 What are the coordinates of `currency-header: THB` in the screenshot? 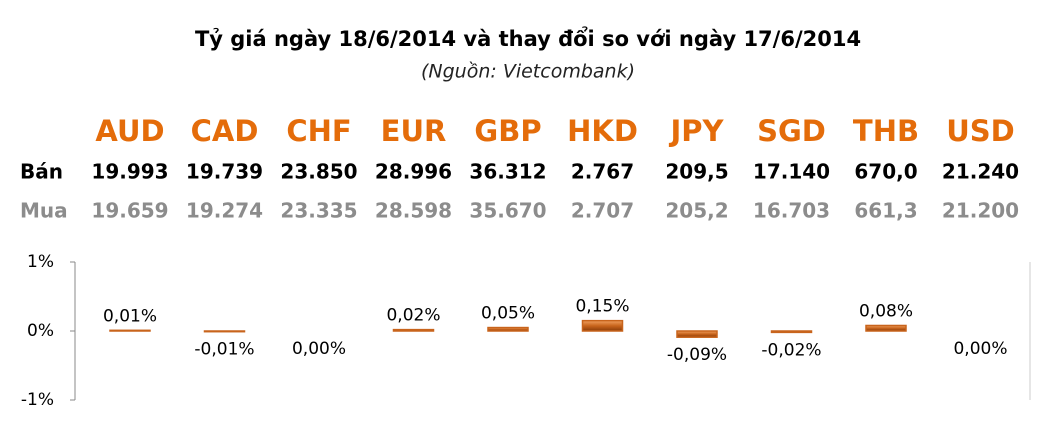 It's located at (886, 131).